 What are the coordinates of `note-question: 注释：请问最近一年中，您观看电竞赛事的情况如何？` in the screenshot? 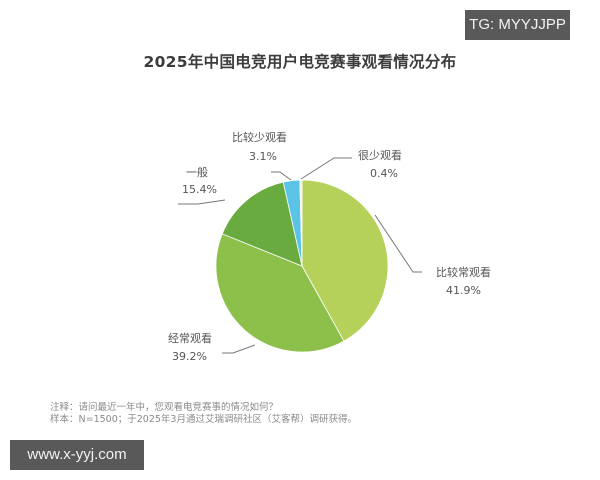 It's located at (164, 407).